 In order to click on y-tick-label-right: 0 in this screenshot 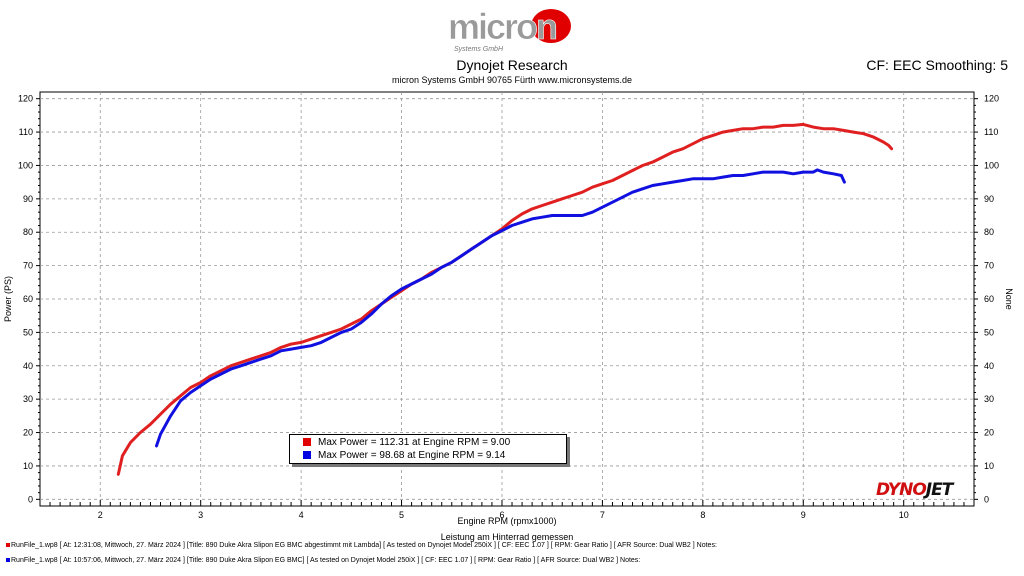, I will do `click(986, 499)`.